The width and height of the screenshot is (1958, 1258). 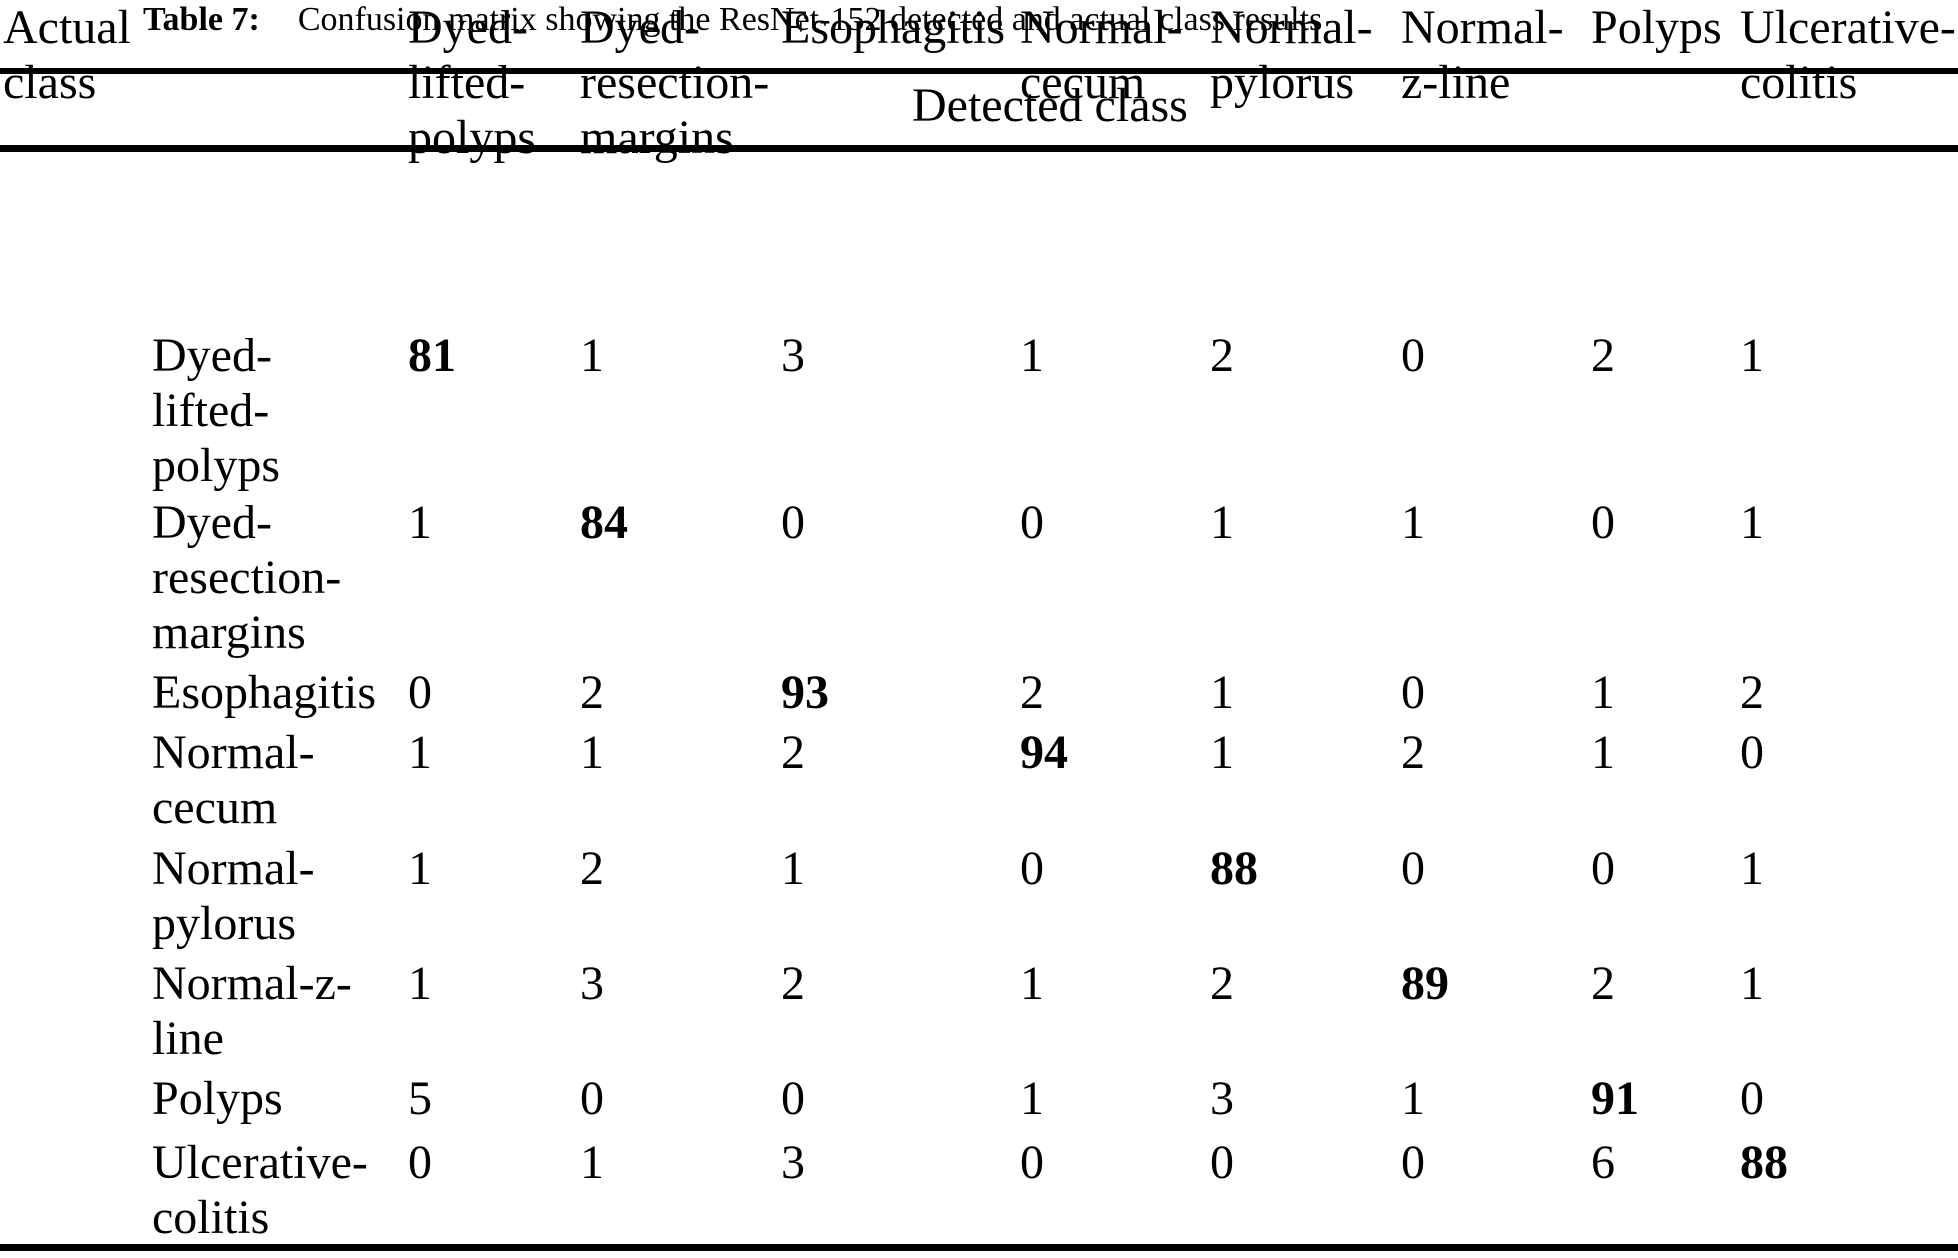 I want to click on row-header-dyed-lifted-polyps: Dyed-lifted-polyps, so click(x=216, y=410).